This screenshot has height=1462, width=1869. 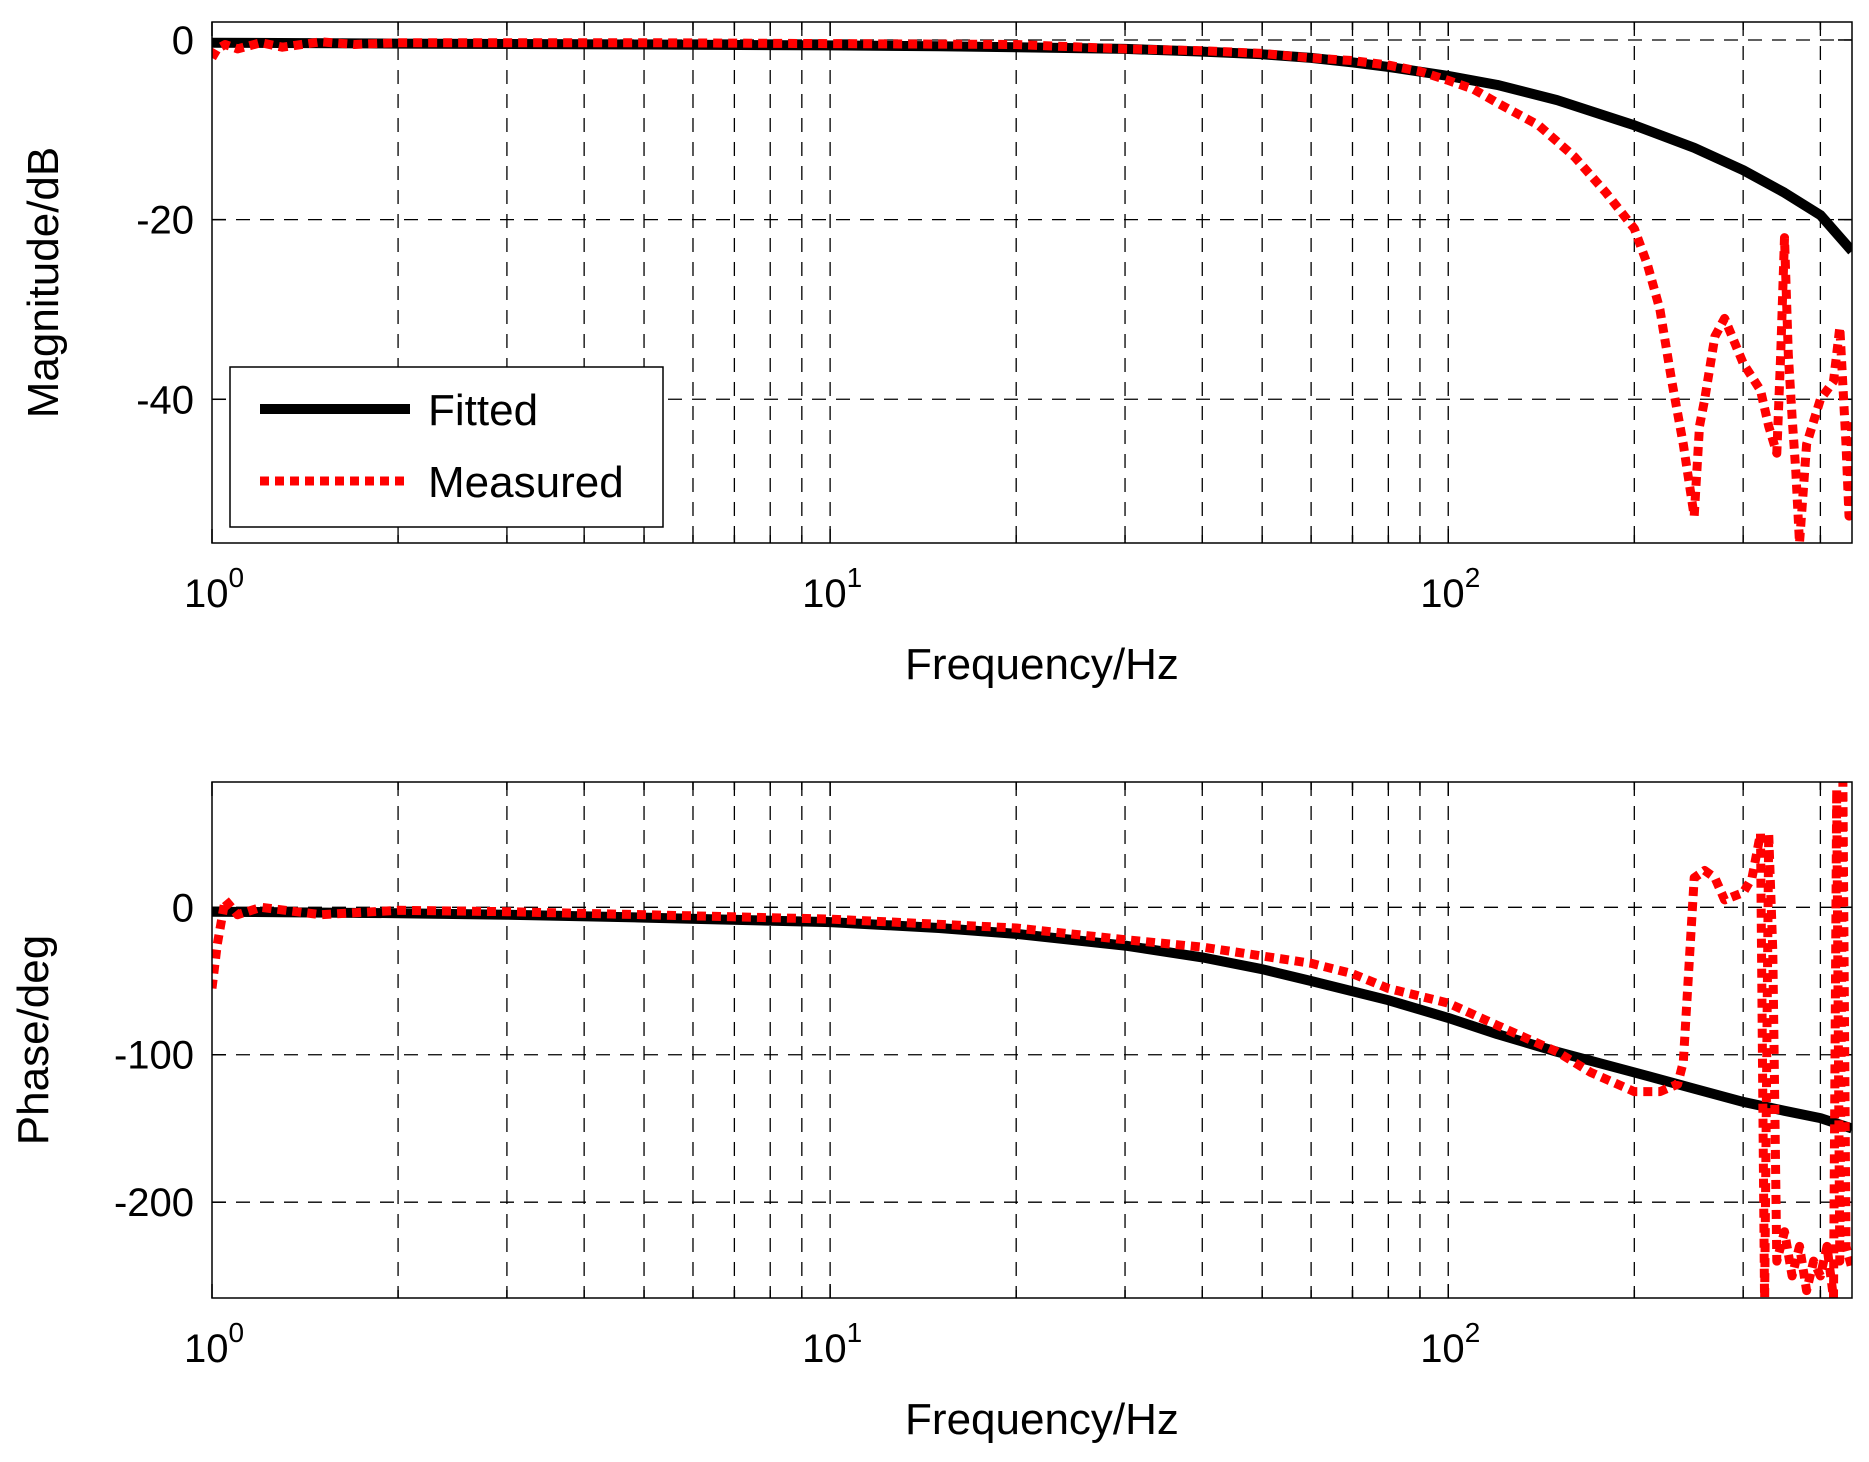 What do you see at coordinates (43, 283) in the screenshot?
I see `y-axis-label: Magnitude/dB` at bounding box center [43, 283].